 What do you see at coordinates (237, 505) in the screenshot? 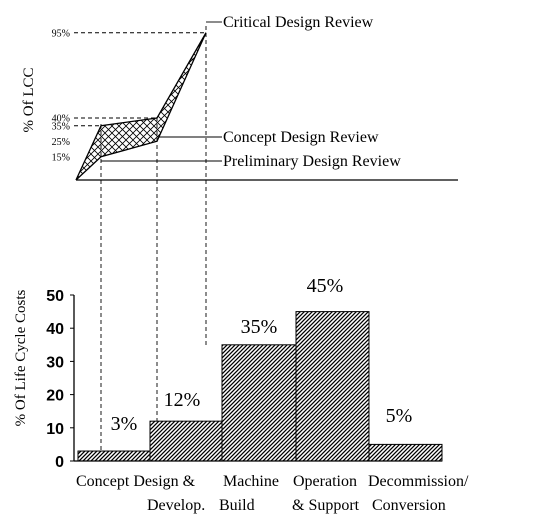
I see `phase-label-line2: Build` at bounding box center [237, 505].